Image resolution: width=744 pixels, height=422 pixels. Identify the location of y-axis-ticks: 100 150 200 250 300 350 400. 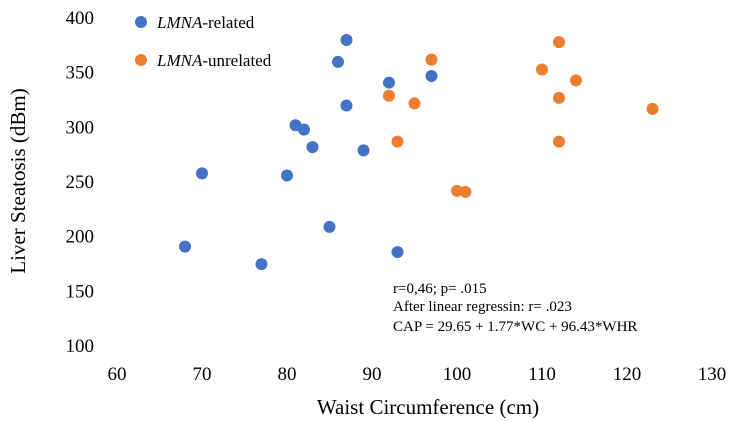
(80, 182).